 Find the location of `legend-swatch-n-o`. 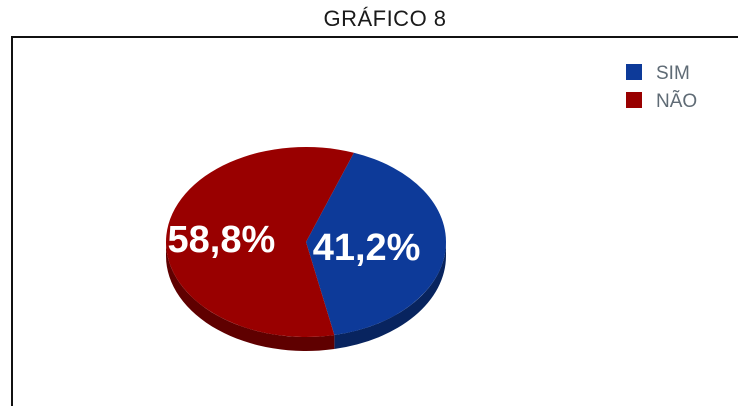

legend-swatch-n-o is located at coordinates (634, 100).